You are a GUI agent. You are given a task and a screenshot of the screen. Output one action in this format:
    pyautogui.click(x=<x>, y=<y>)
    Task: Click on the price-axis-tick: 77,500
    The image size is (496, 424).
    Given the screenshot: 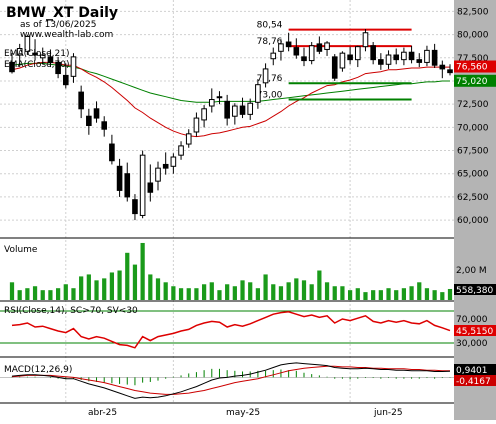 What is the action you would take?
    pyautogui.click(x=473, y=59)
    